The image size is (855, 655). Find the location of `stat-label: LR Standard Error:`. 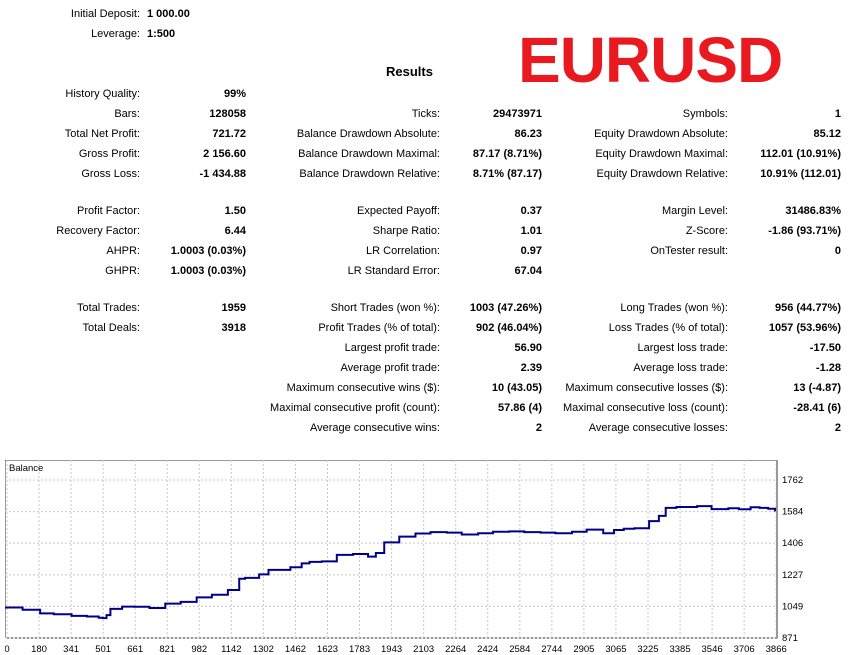

stat-label: LR Standard Error: is located at coordinates (393, 271).